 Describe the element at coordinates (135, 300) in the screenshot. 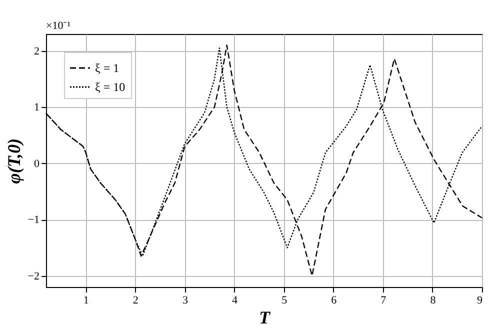

I see `x-tick-label: 2` at that location.